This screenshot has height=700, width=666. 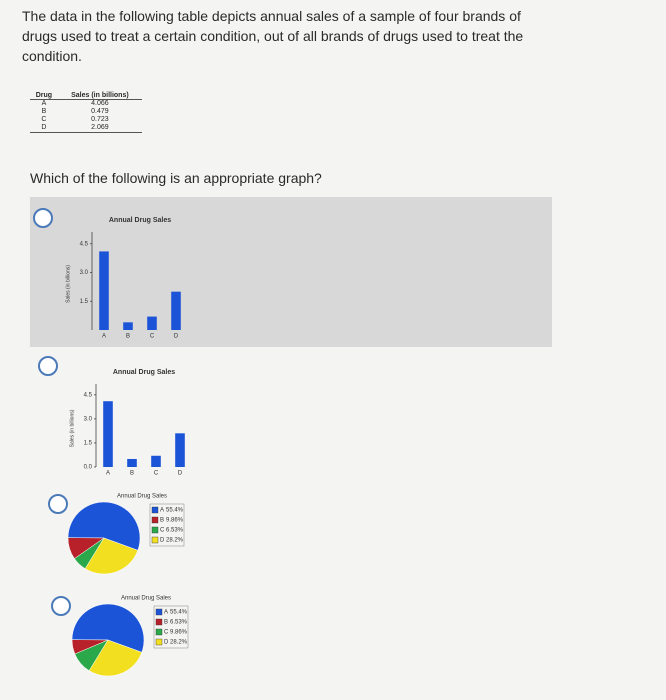 What do you see at coordinates (100, 119) in the screenshot?
I see `table-cell: 0.723` at bounding box center [100, 119].